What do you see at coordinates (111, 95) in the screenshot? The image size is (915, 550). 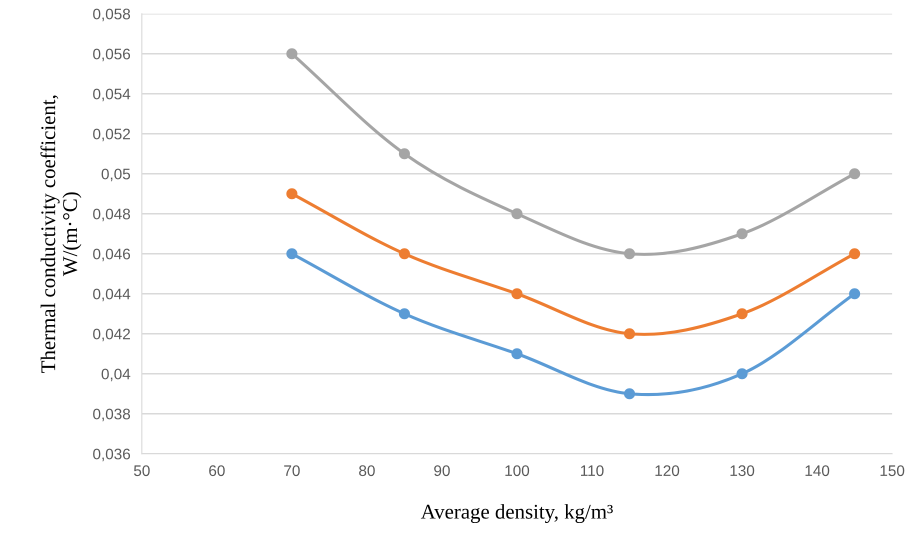 I see `y-tick-label: 0,054` at bounding box center [111, 95].